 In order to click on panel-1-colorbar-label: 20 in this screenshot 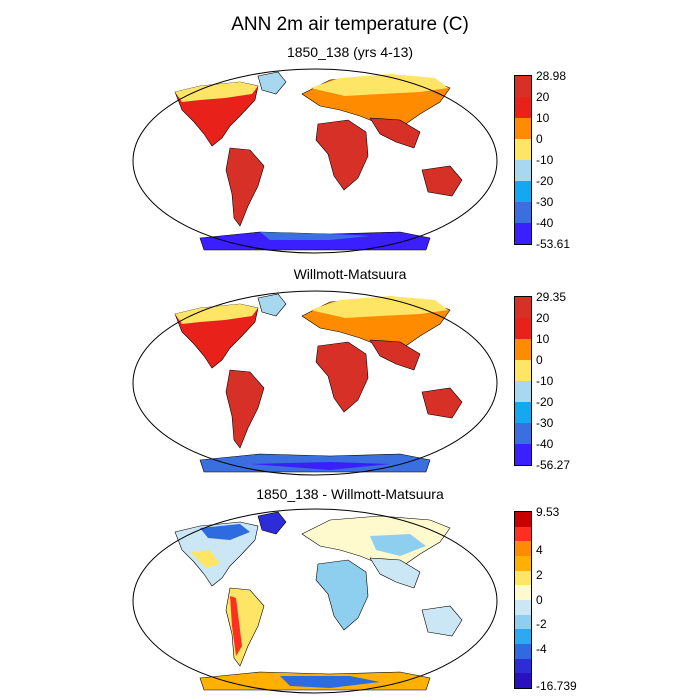, I will do `click(543, 97)`.